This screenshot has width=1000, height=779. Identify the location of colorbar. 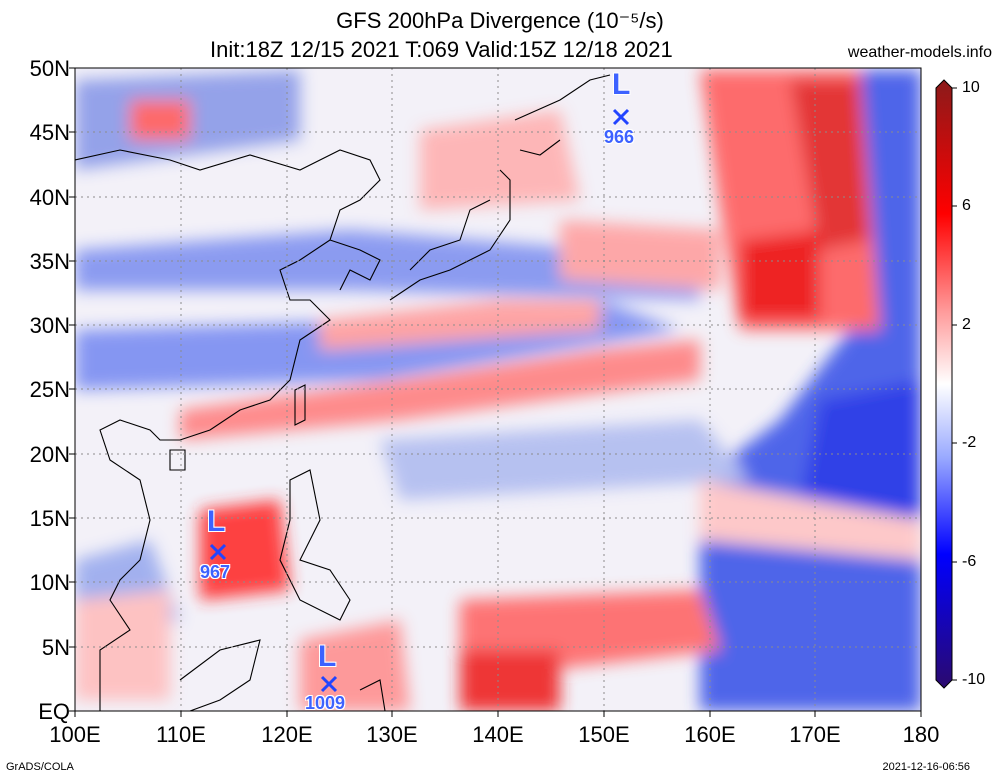
(946, 384).